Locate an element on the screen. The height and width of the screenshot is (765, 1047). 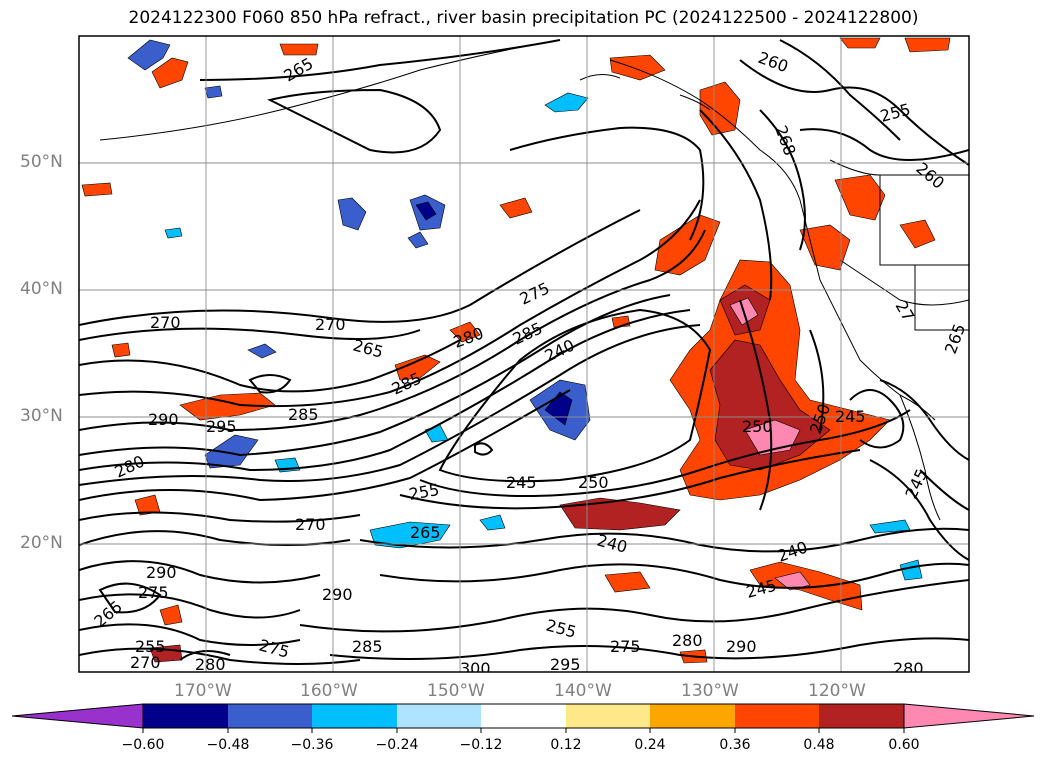
colorbar-extend-low is located at coordinates (77, 716).